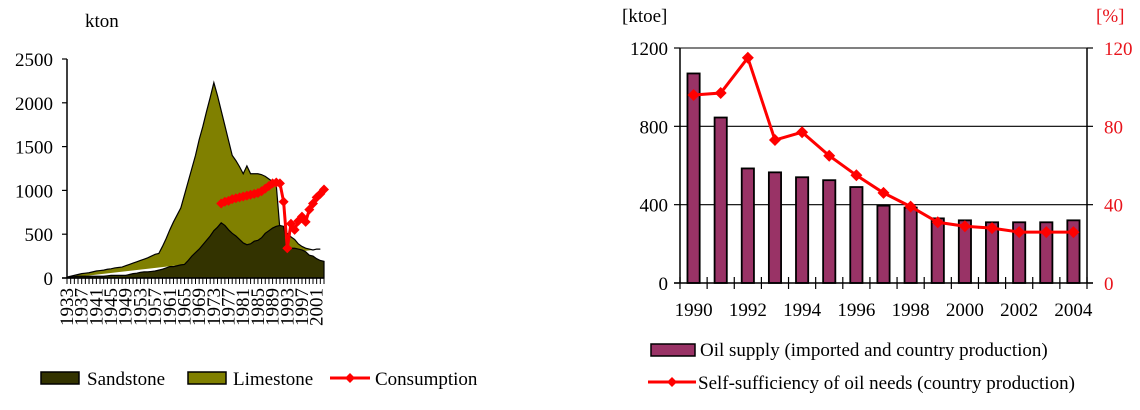 The width and height of the screenshot is (1140, 410). What do you see at coordinates (965, 310) in the screenshot?
I see `x-tick-label: 2000` at bounding box center [965, 310].